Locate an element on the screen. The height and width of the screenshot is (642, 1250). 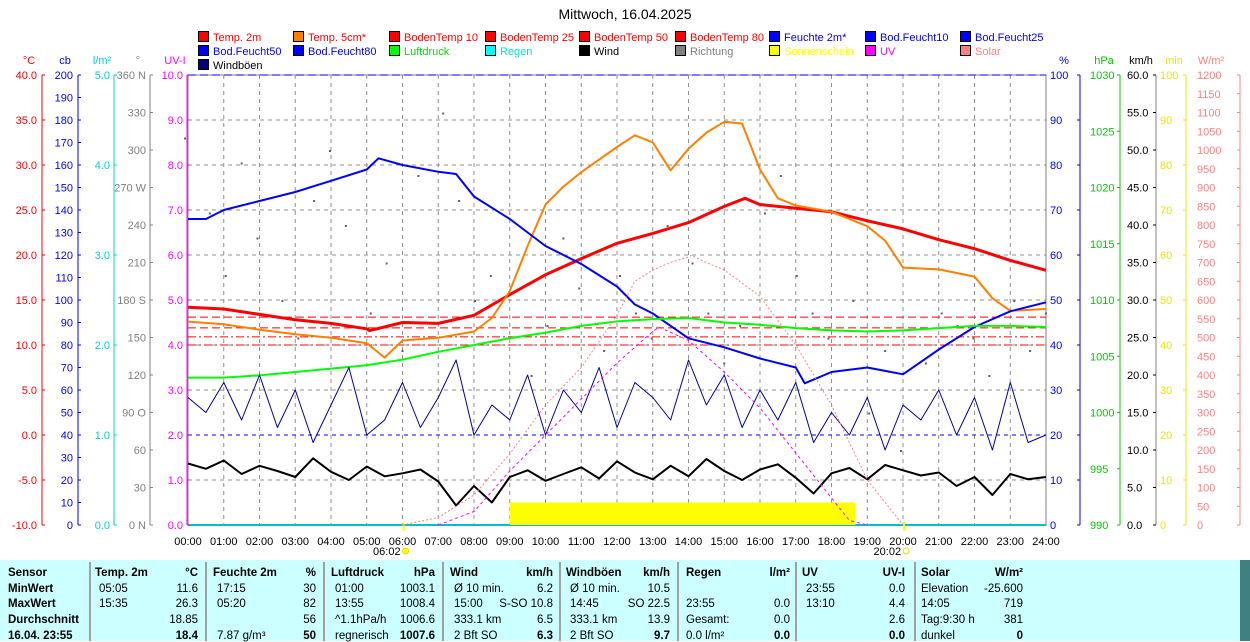
table-cell-value: 719 is located at coordinates (1013, 604).